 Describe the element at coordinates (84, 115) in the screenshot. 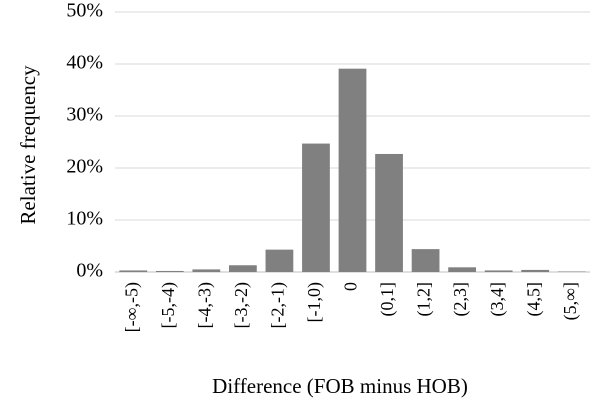

I see `y-tick-label: 30%` at that location.